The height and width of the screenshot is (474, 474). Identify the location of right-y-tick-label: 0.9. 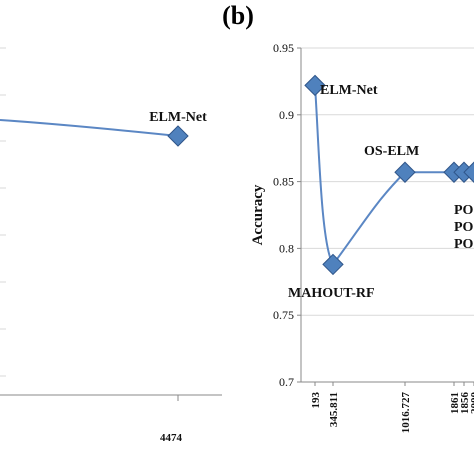
(286, 115).